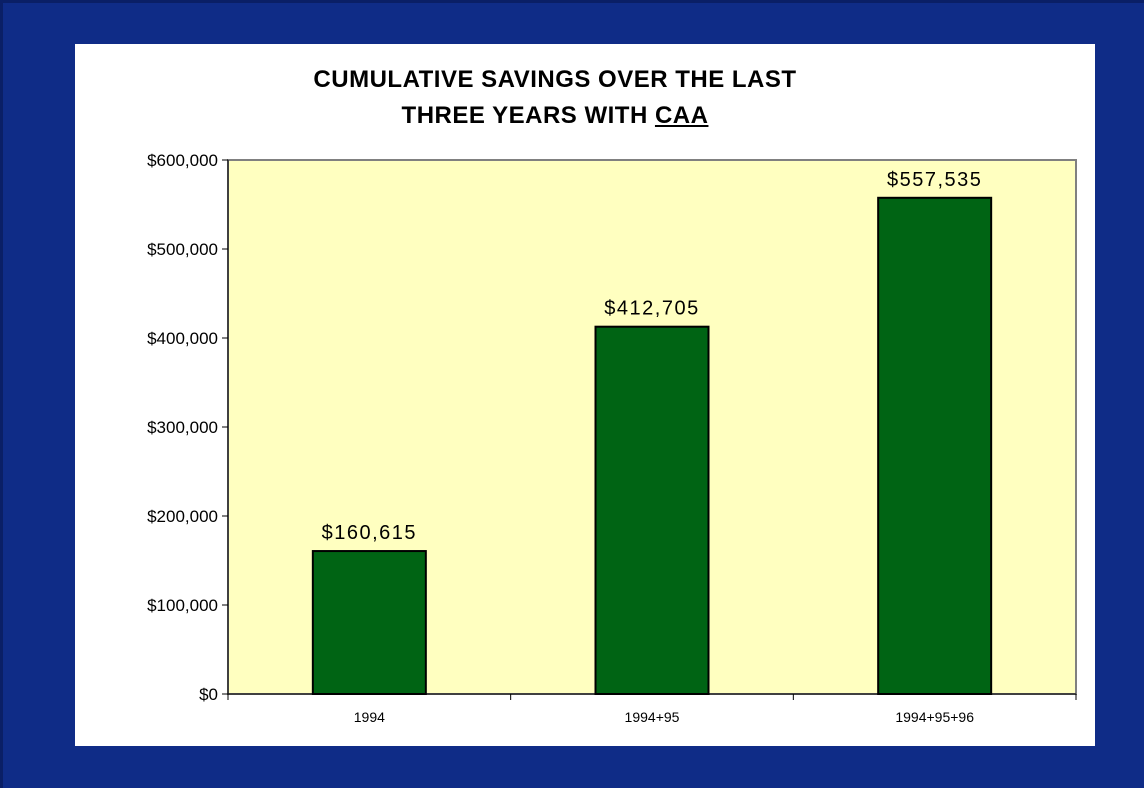 The height and width of the screenshot is (788, 1144). What do you see at coordinates (555, 79) in the screenshot?
I see `chart-title-line-1: CUMULATIVE SAVINGS OVER THE LAST` at bounding box center [555, 79].